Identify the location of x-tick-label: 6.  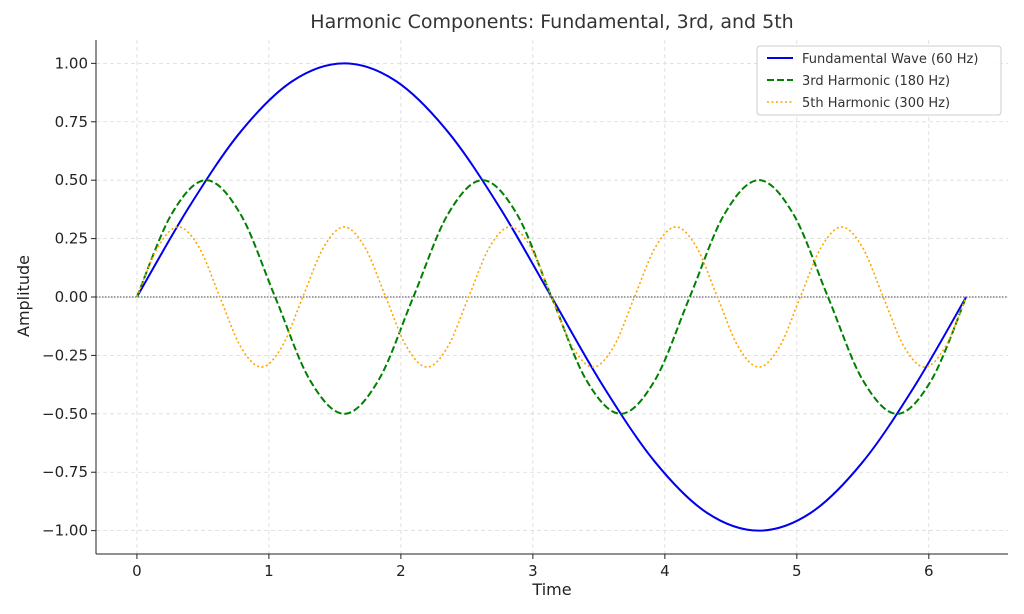
(929, 571).